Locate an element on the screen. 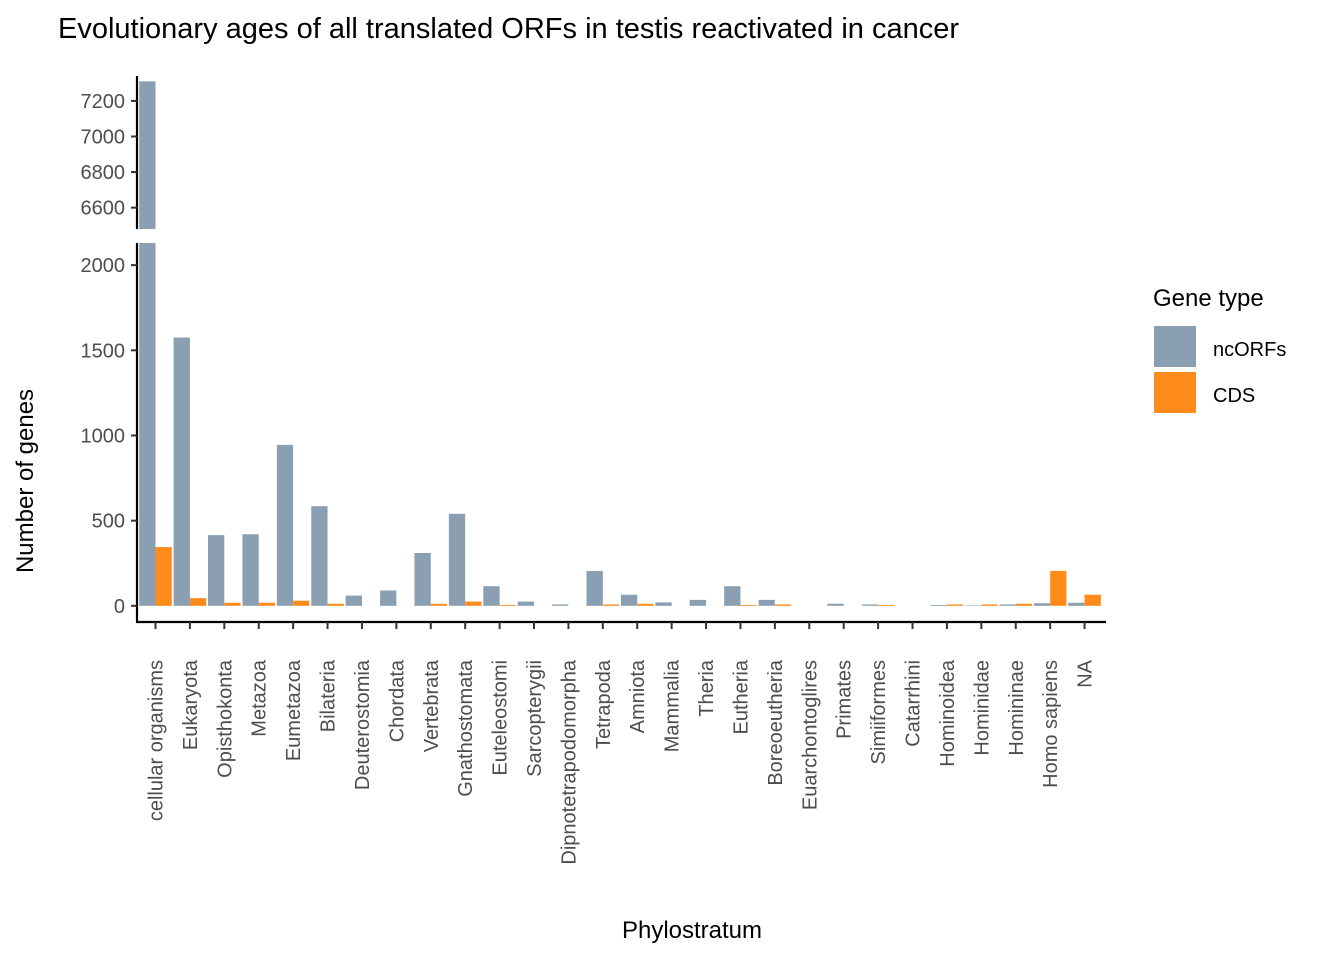  y-axis-title: Number of genes is located at coordinates (25, 481).